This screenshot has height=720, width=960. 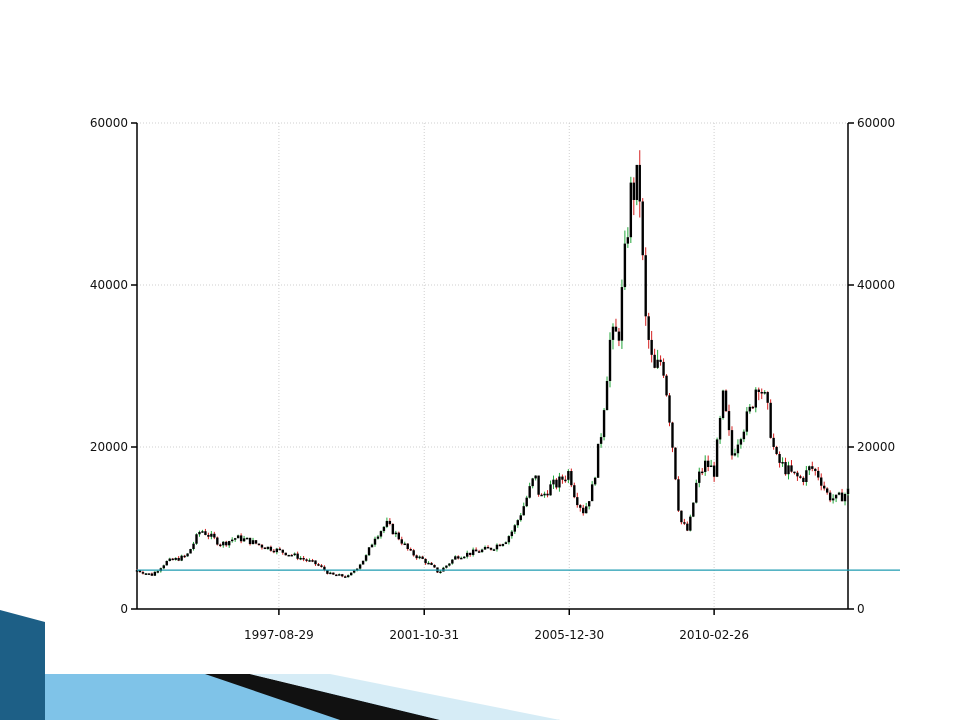 What do you see at coordinates (714, 635) in the screenshot?
I see `x-tick-label: 2010-02-26` at bounding box center [714, 635].